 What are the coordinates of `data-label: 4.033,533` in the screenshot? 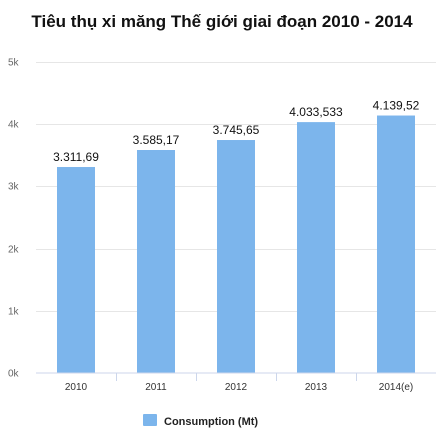 It's located at (316, 112).